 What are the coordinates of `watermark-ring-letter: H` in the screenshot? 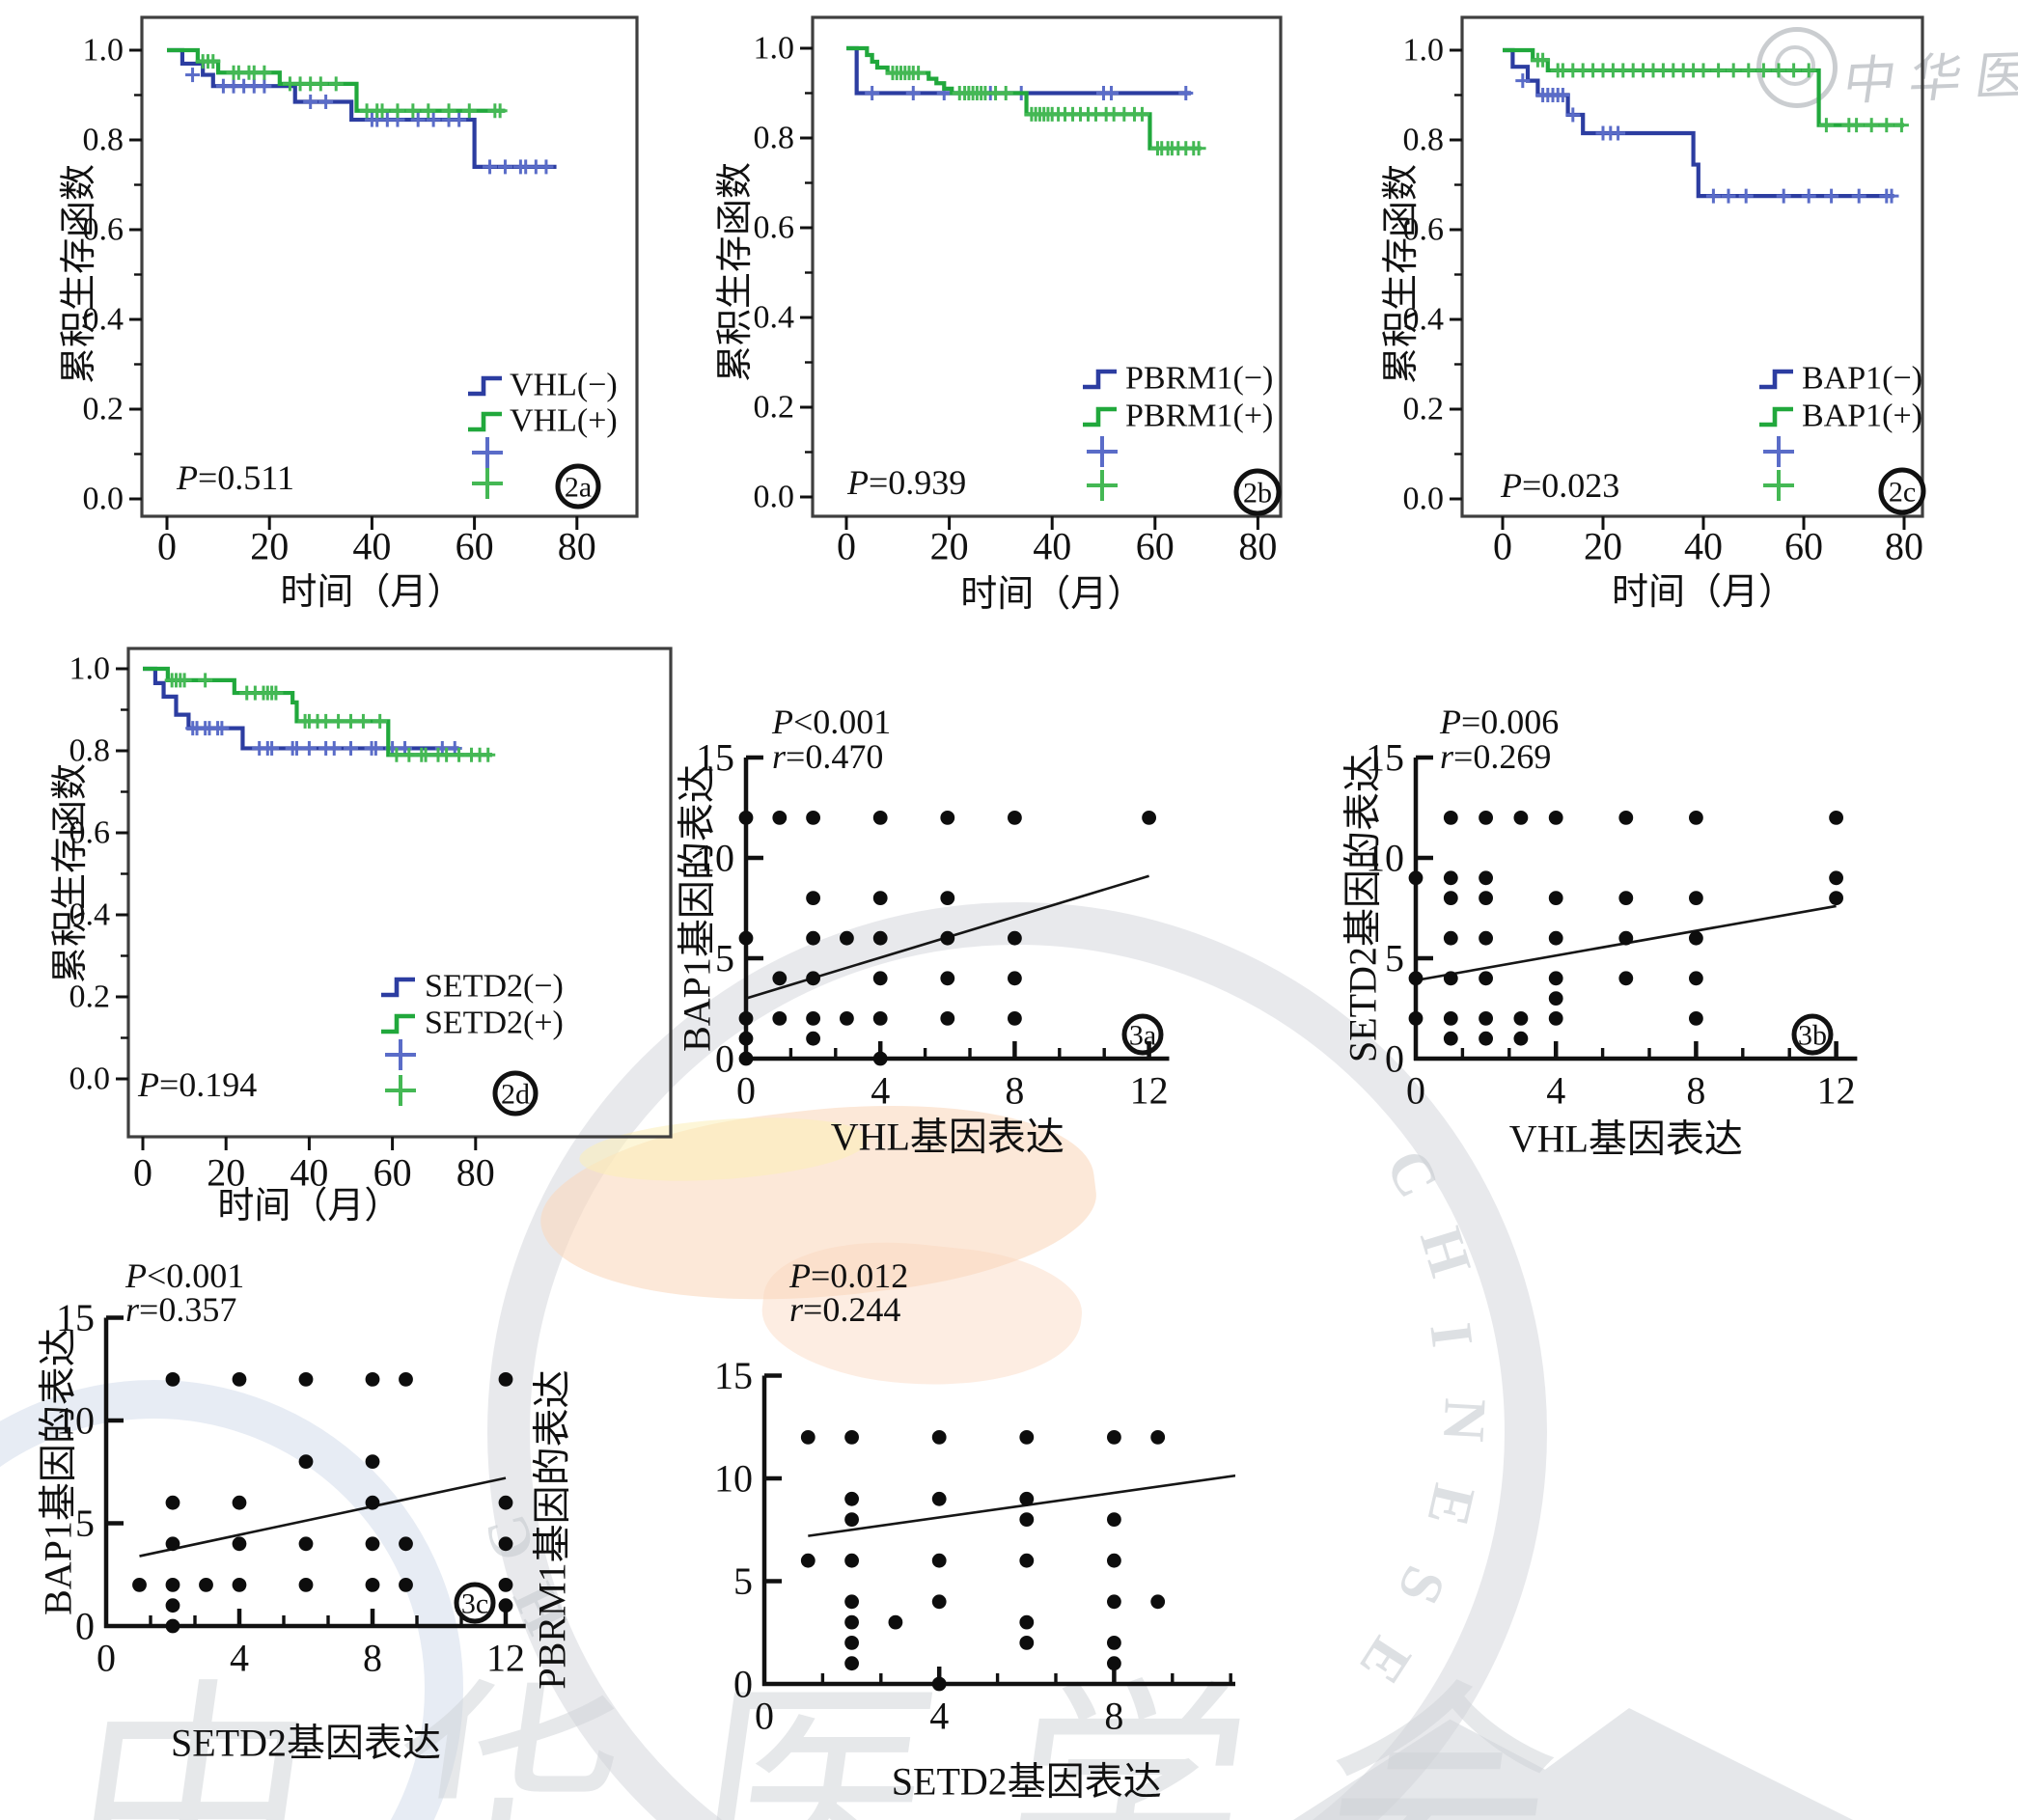 It's located at (1445, 1252).